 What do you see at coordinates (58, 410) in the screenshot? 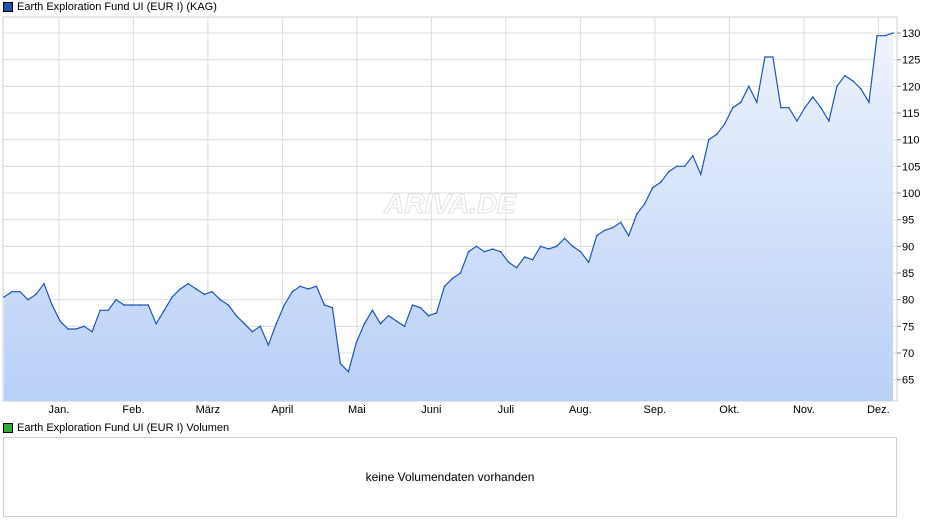
I see `x-tick-label: Jan.` at bounding box center [58, 410].